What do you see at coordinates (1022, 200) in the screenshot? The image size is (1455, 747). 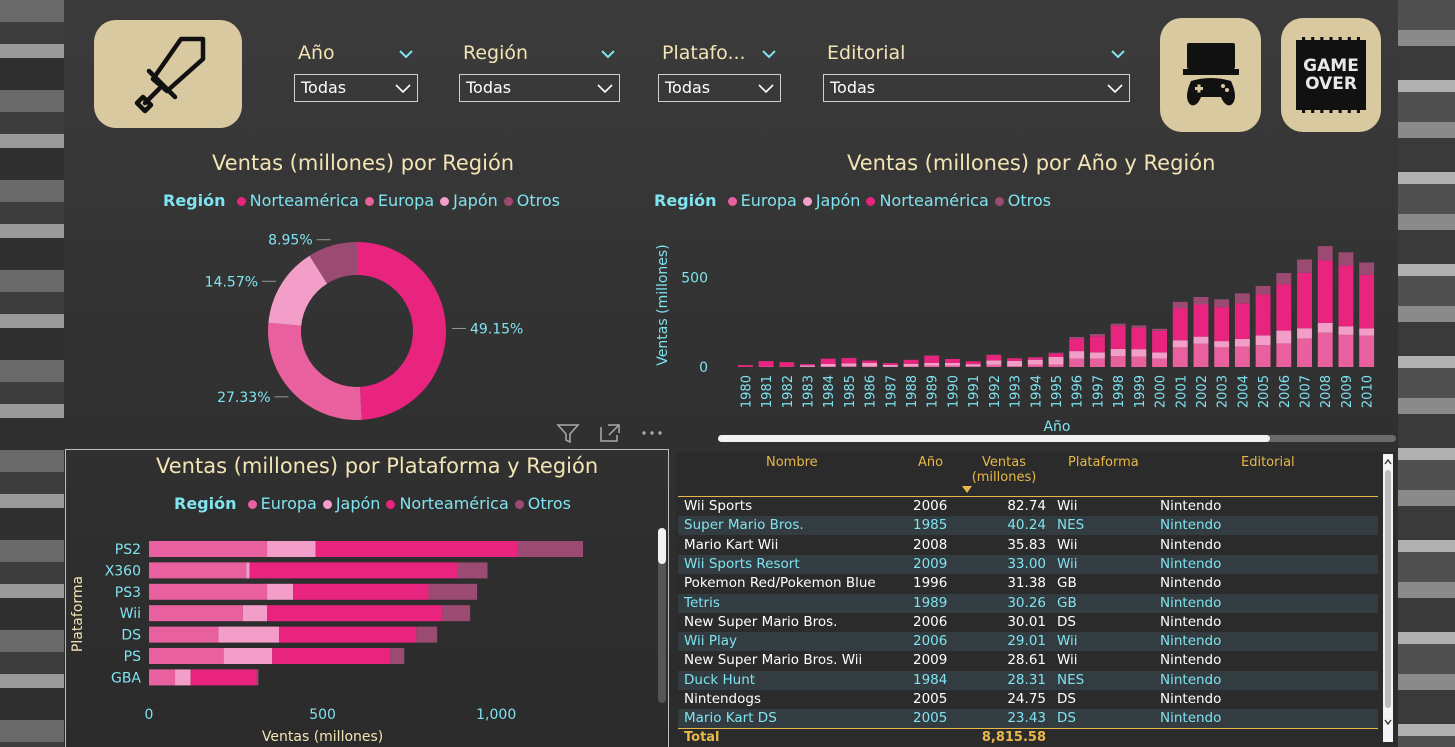 I see `year-legend-item: Otros` at bounding box center [1022, 200].